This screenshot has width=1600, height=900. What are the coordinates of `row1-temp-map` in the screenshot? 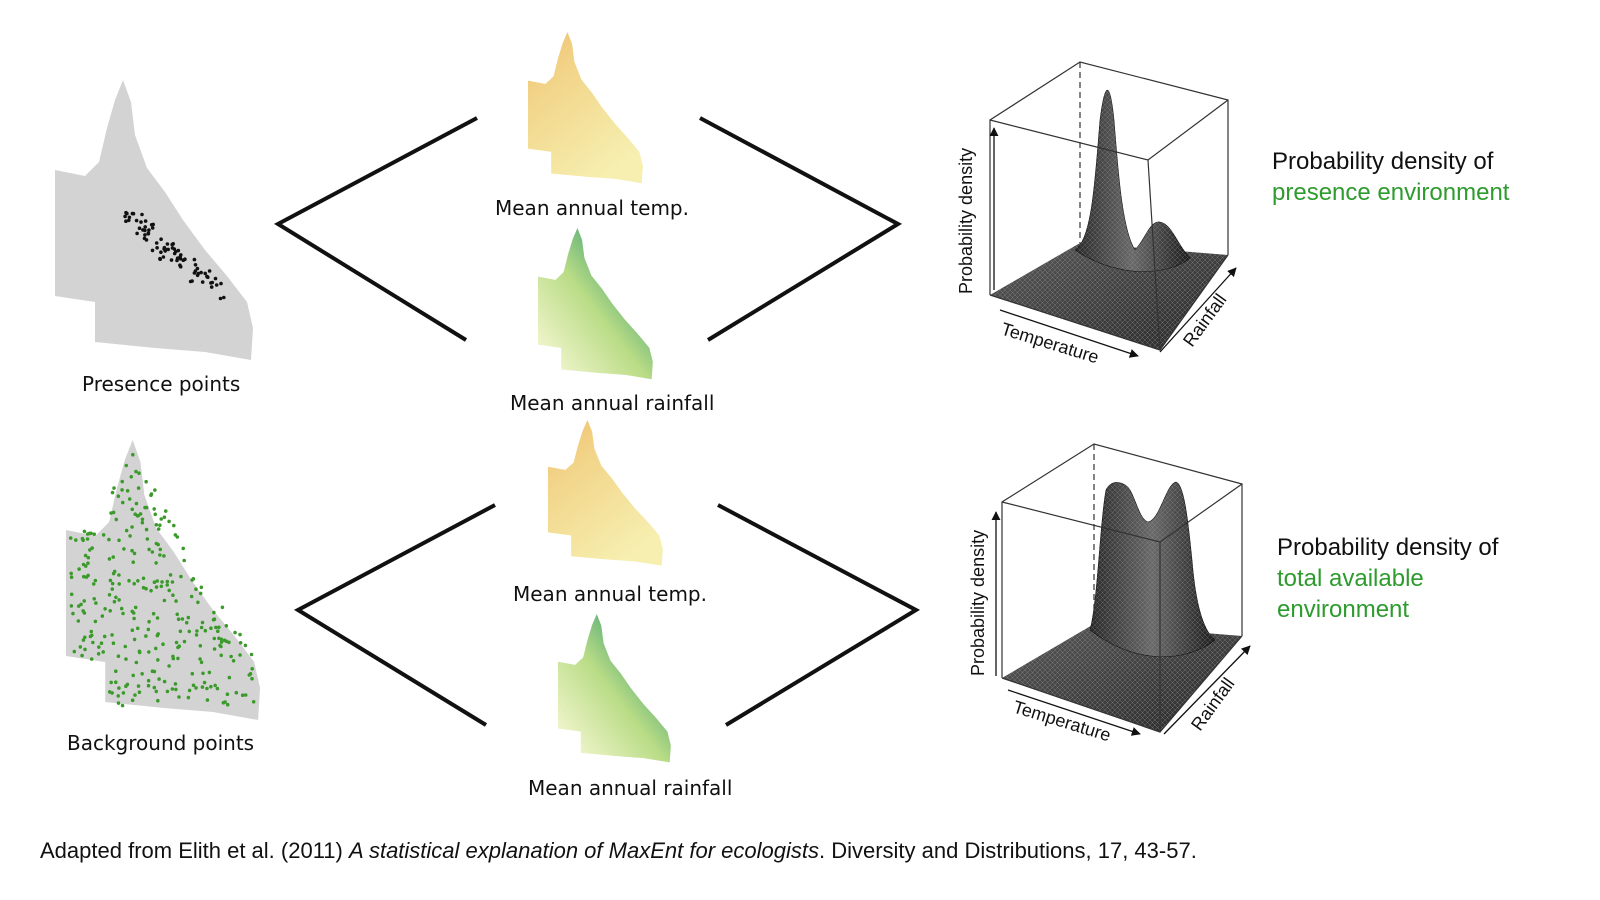 It's located at (585, 108).